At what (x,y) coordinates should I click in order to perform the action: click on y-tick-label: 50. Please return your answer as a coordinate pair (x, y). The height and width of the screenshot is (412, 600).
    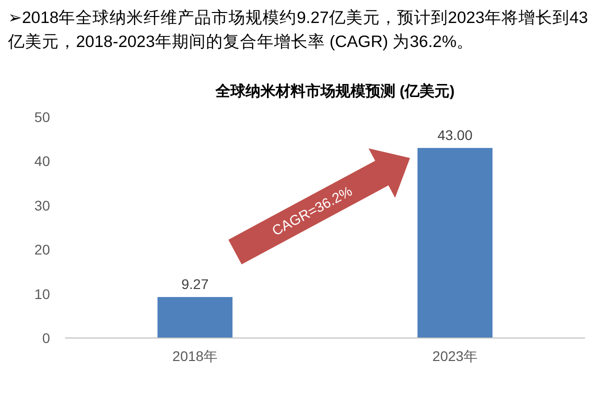
    Looking at the image, I should click on (42, 117).